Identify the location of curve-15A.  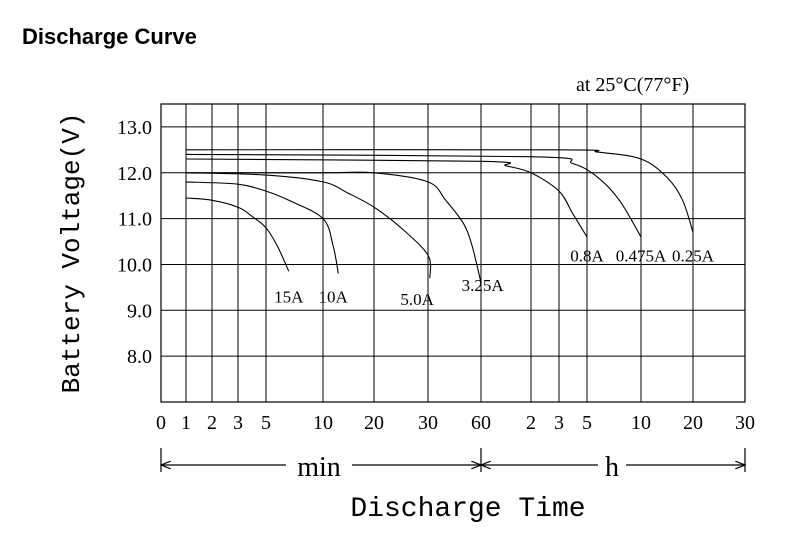
(237, 234).